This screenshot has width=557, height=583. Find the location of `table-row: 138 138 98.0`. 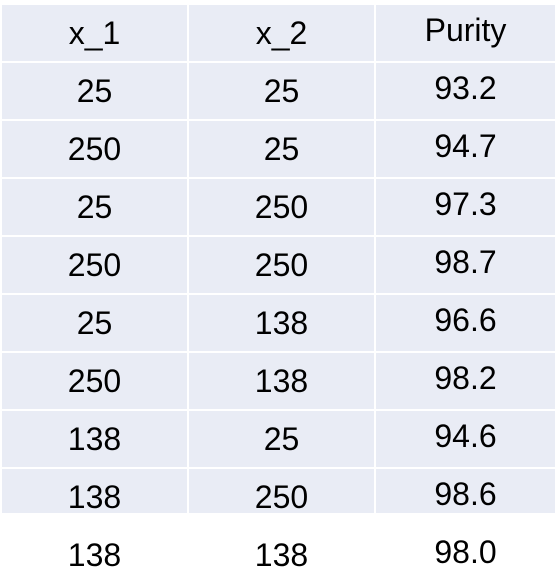

table-row: 138 138 98.0 is located at coordinates (278, 554).